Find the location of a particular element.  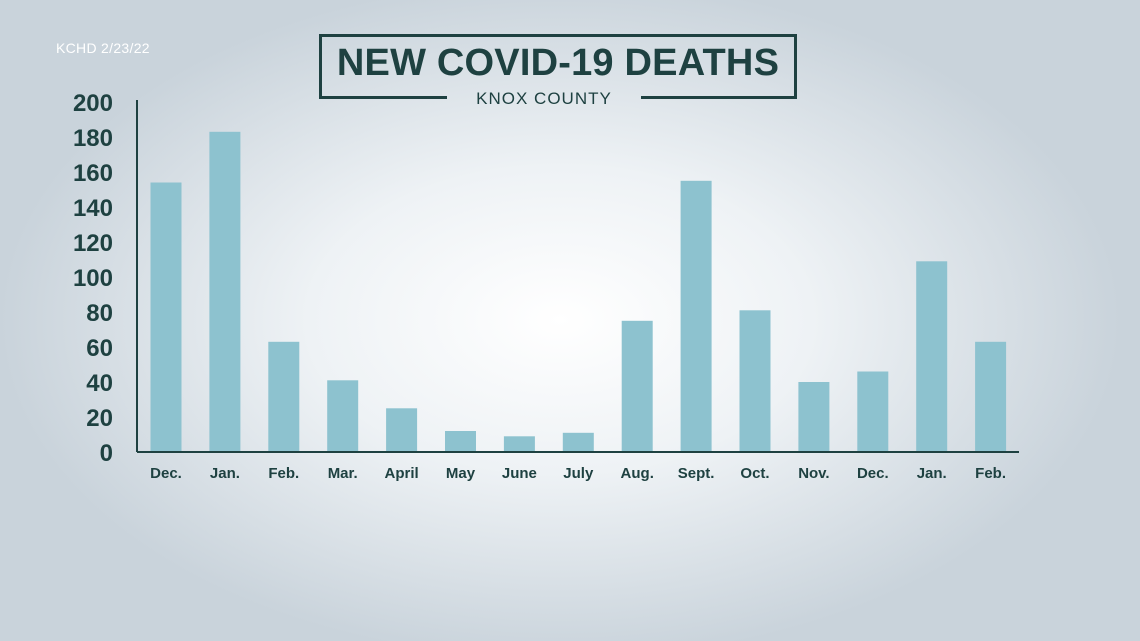

source-label: KCHD 2/23/22 is located at coordinates (103, 48).